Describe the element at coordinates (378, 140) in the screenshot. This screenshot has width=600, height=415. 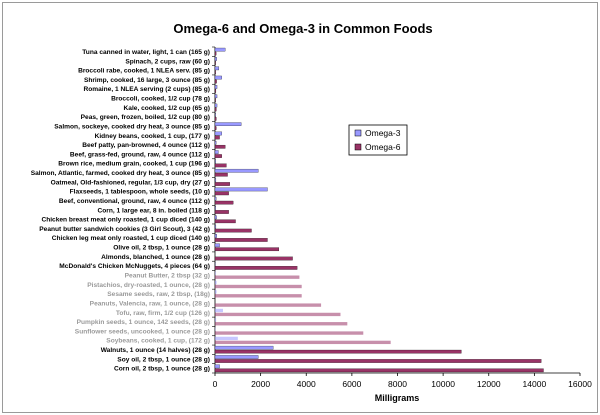
I see `legend: Omega-3 Omega-6` at that location.